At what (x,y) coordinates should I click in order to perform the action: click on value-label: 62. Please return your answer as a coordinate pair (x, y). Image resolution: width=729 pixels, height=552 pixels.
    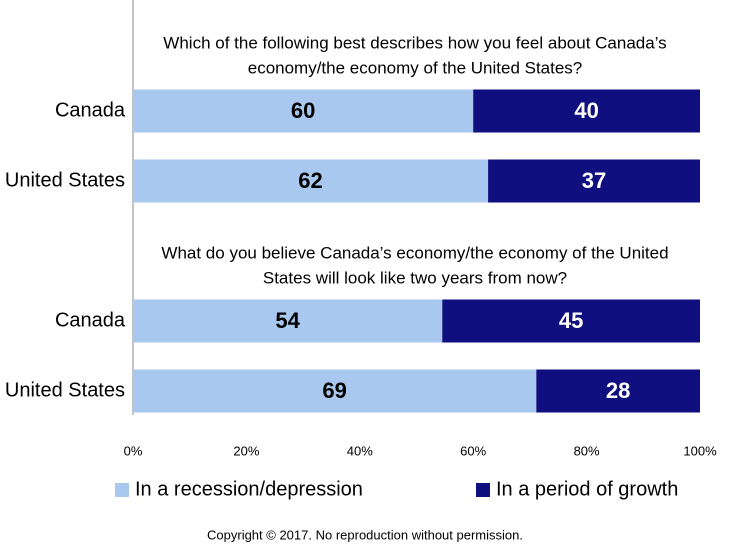
    Looking at the image, I should click on (310, 180).